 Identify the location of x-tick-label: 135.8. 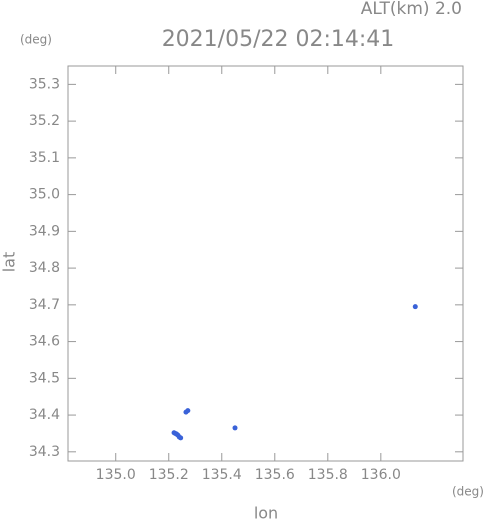
(328, 475).